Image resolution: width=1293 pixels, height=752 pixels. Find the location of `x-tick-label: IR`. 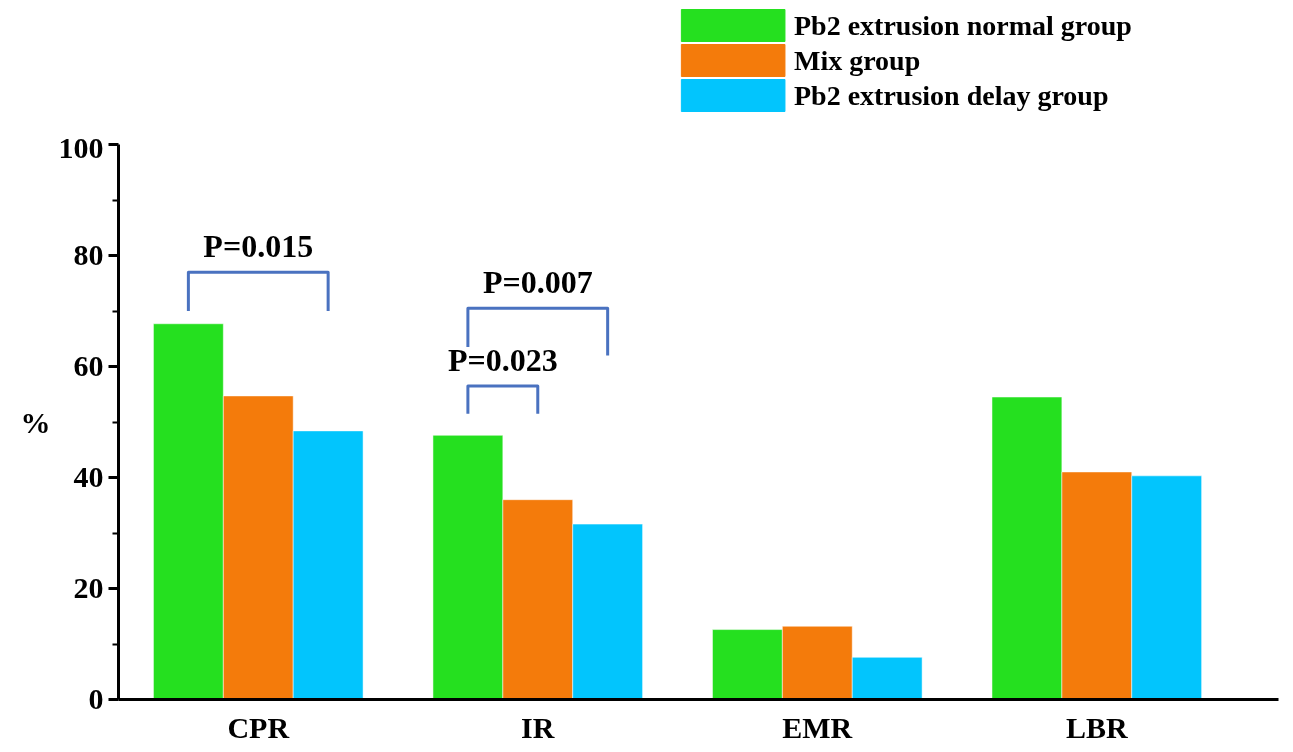

x-tick-label: IR is located at coordinates (538, 727).